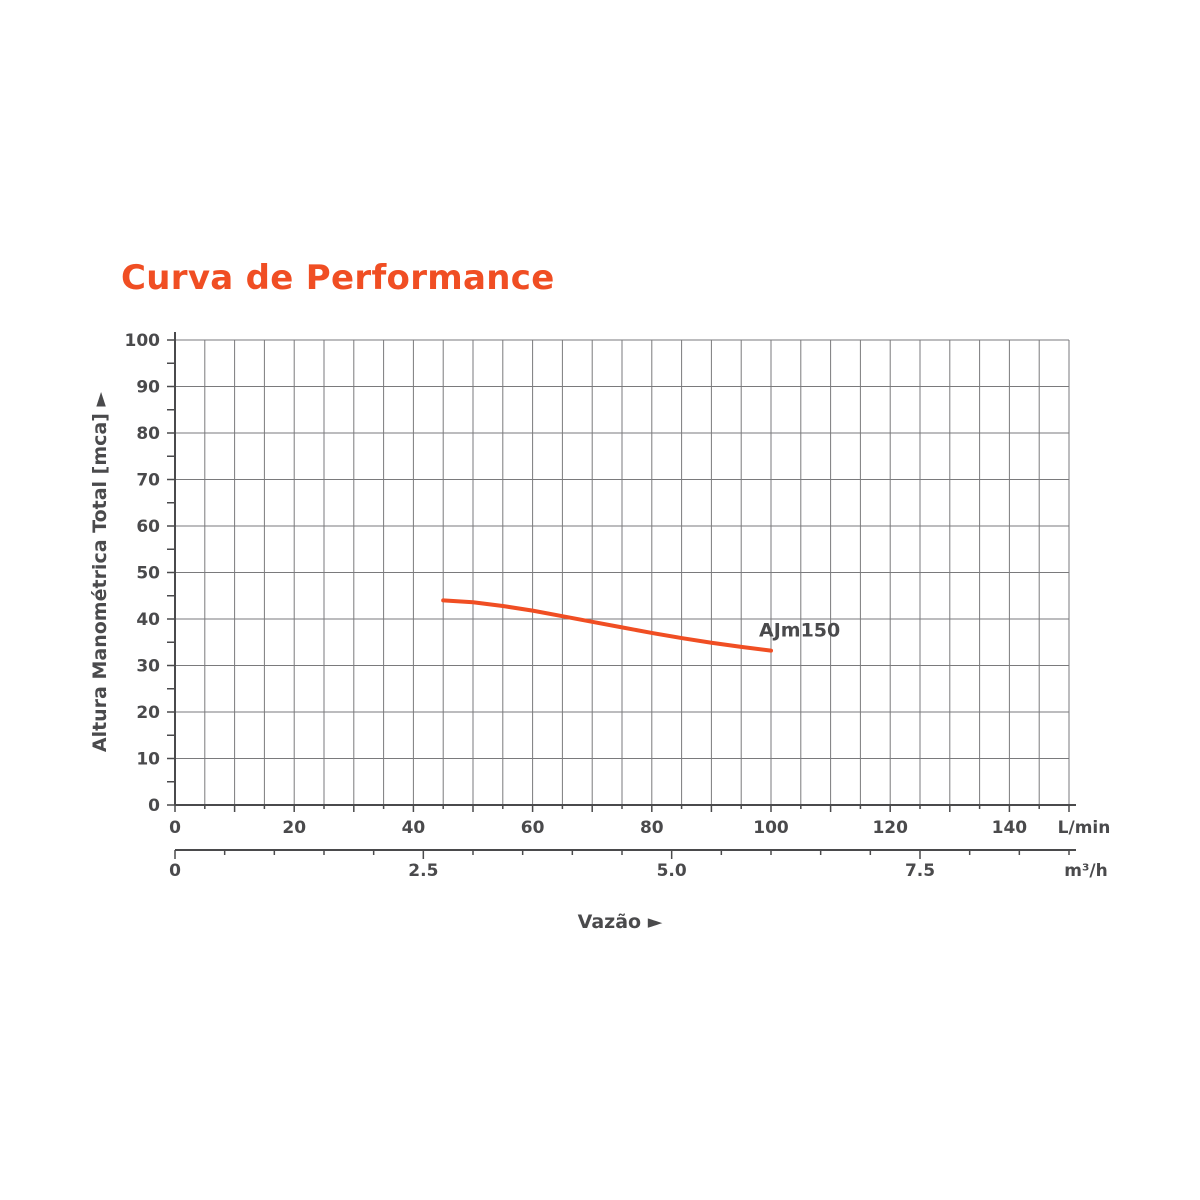  I want to click on x-unit-label: L/min, so click(1084, 828).